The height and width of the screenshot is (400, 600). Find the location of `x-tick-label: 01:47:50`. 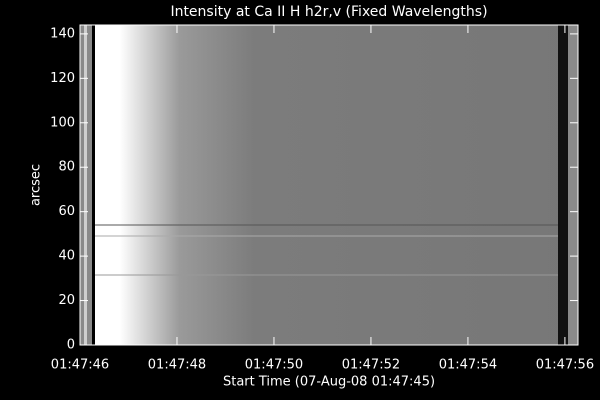

x-tick-label: 01:47:50 is located at coordinates (274, 365).